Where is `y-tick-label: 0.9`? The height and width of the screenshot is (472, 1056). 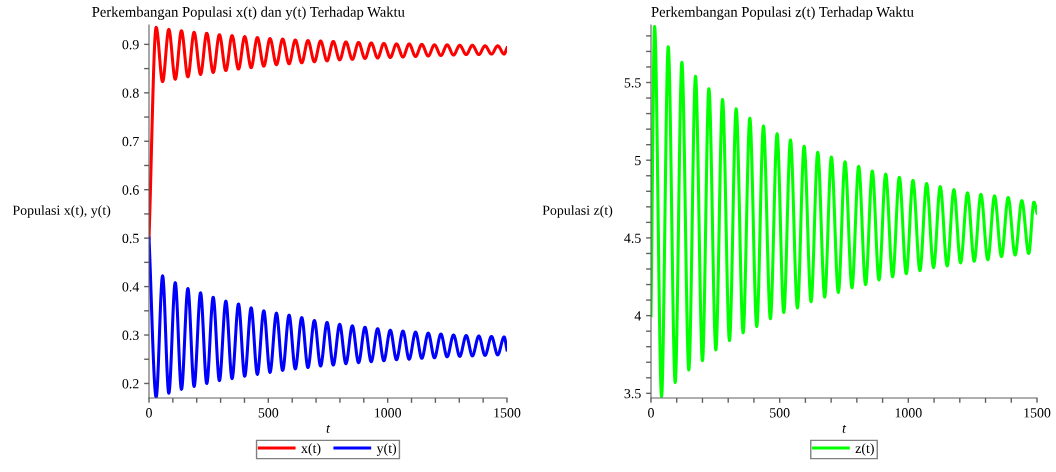 y-tick-label: 0.9 is located at coordinates (130, 44).